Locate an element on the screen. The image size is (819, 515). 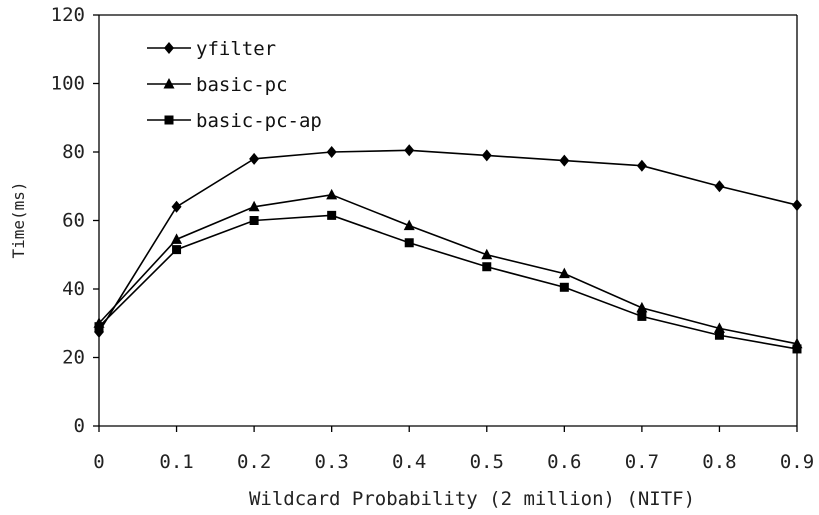
x-tick-label: 0.5 is located at coordinates (487, 462).